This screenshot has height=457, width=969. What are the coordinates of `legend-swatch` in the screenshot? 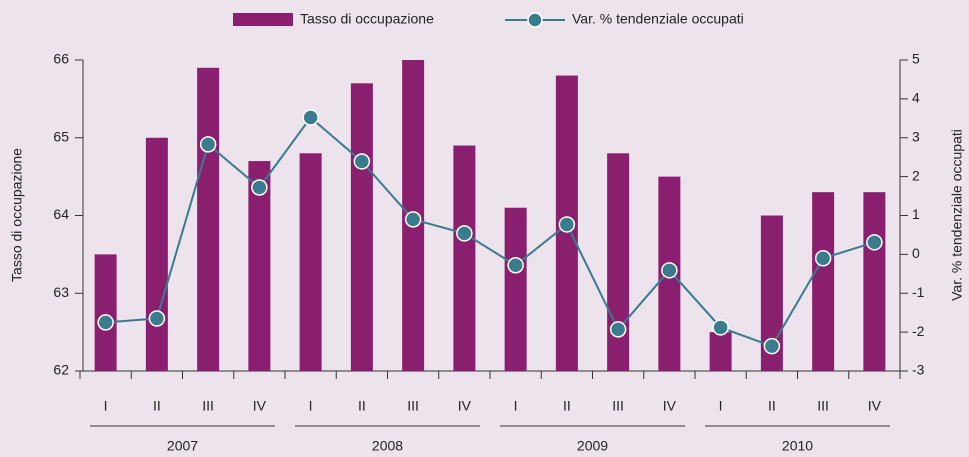 It's located at (263, 19).